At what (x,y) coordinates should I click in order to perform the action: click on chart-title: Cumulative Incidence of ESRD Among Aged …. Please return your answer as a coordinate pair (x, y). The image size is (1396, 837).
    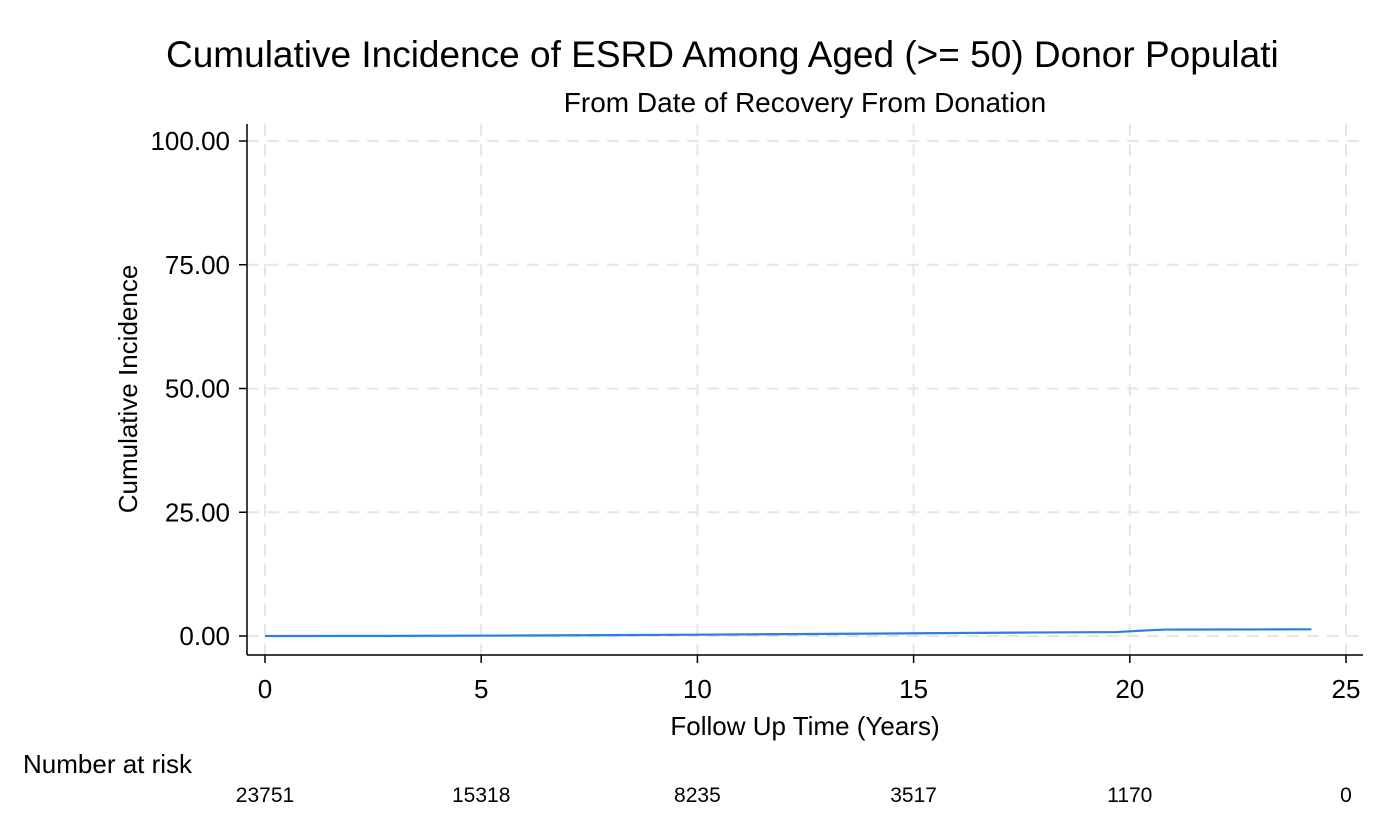
    Looking at the image, I should click on (722, 54).